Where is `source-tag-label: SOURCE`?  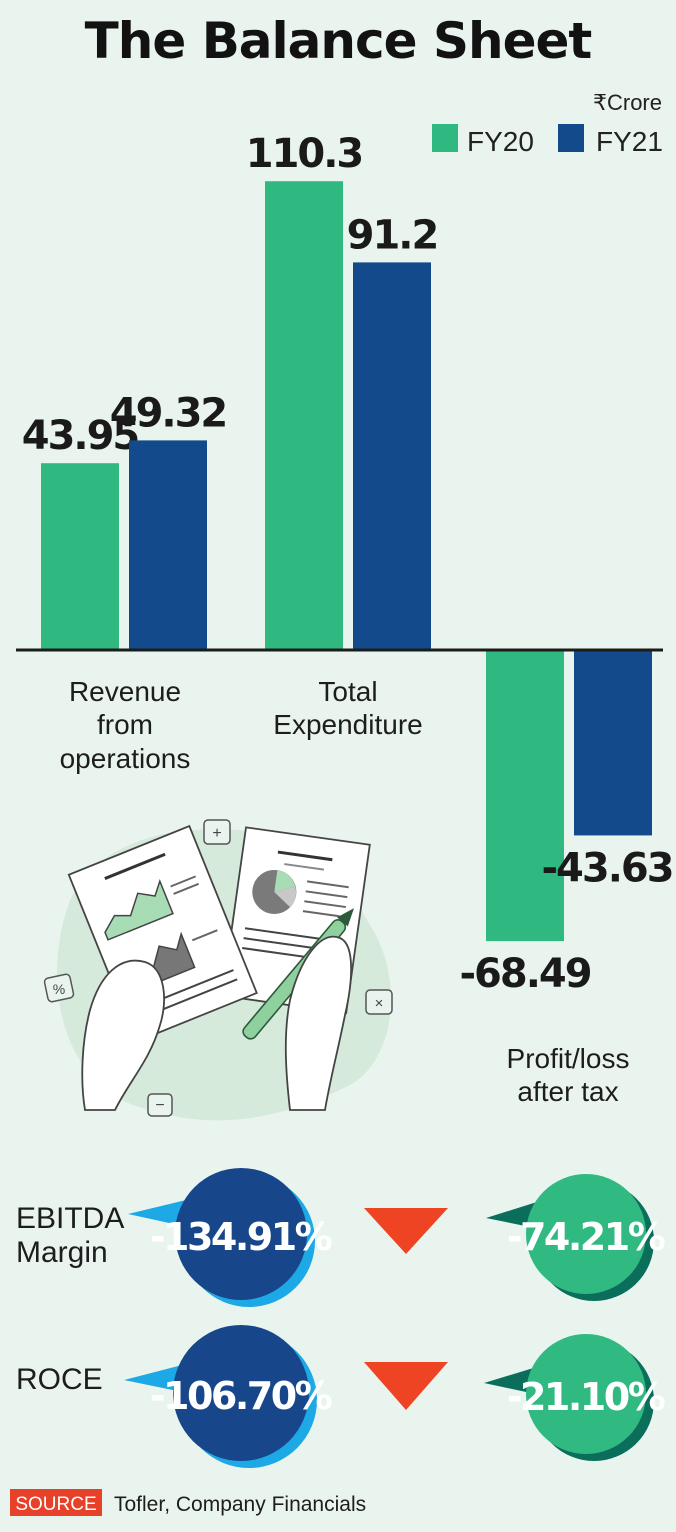
source-tag-label: SOURCE is located at coordinates (55, 1504).